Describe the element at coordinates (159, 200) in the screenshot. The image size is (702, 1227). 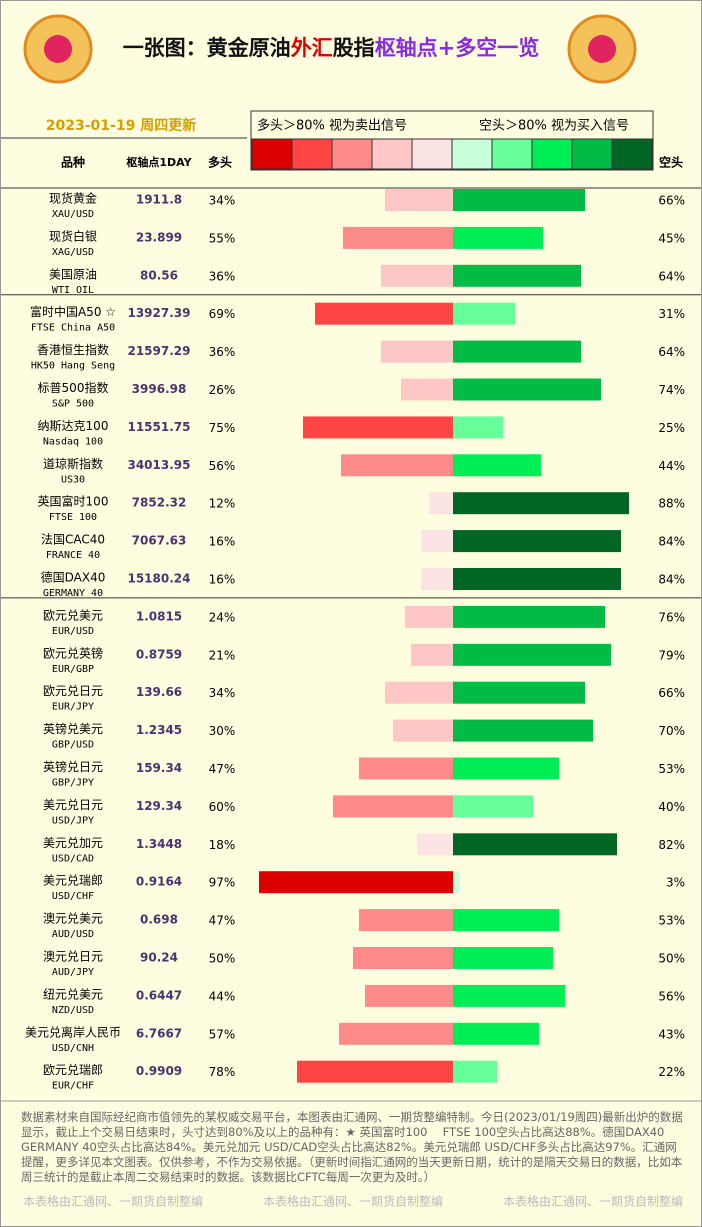
I see `pivot: 1911.8` at that location.